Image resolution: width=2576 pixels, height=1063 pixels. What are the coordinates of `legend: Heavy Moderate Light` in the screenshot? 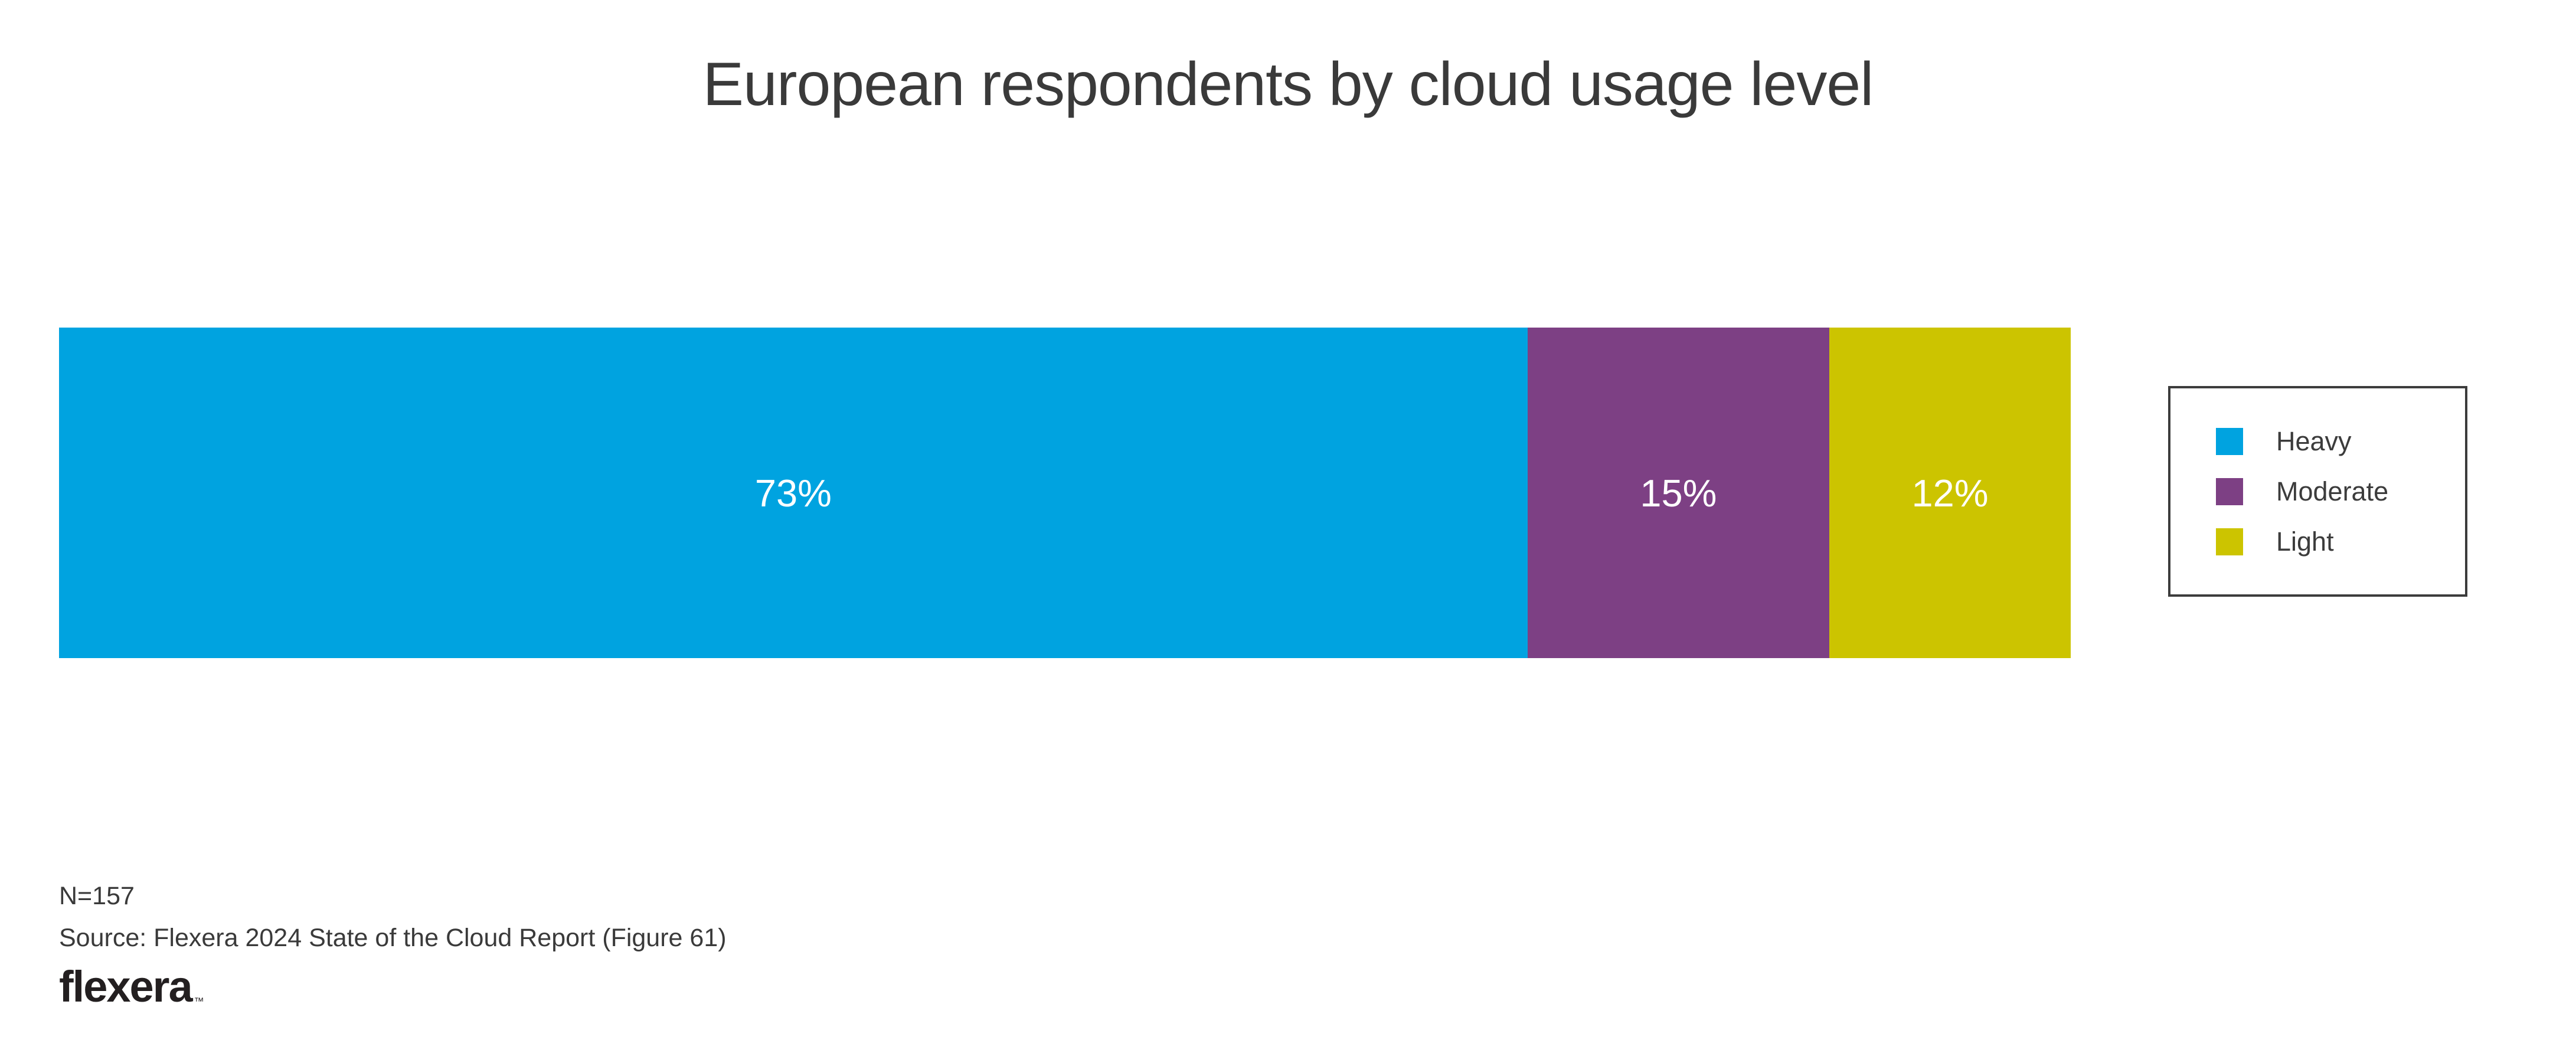 It's located at (2317, 491).